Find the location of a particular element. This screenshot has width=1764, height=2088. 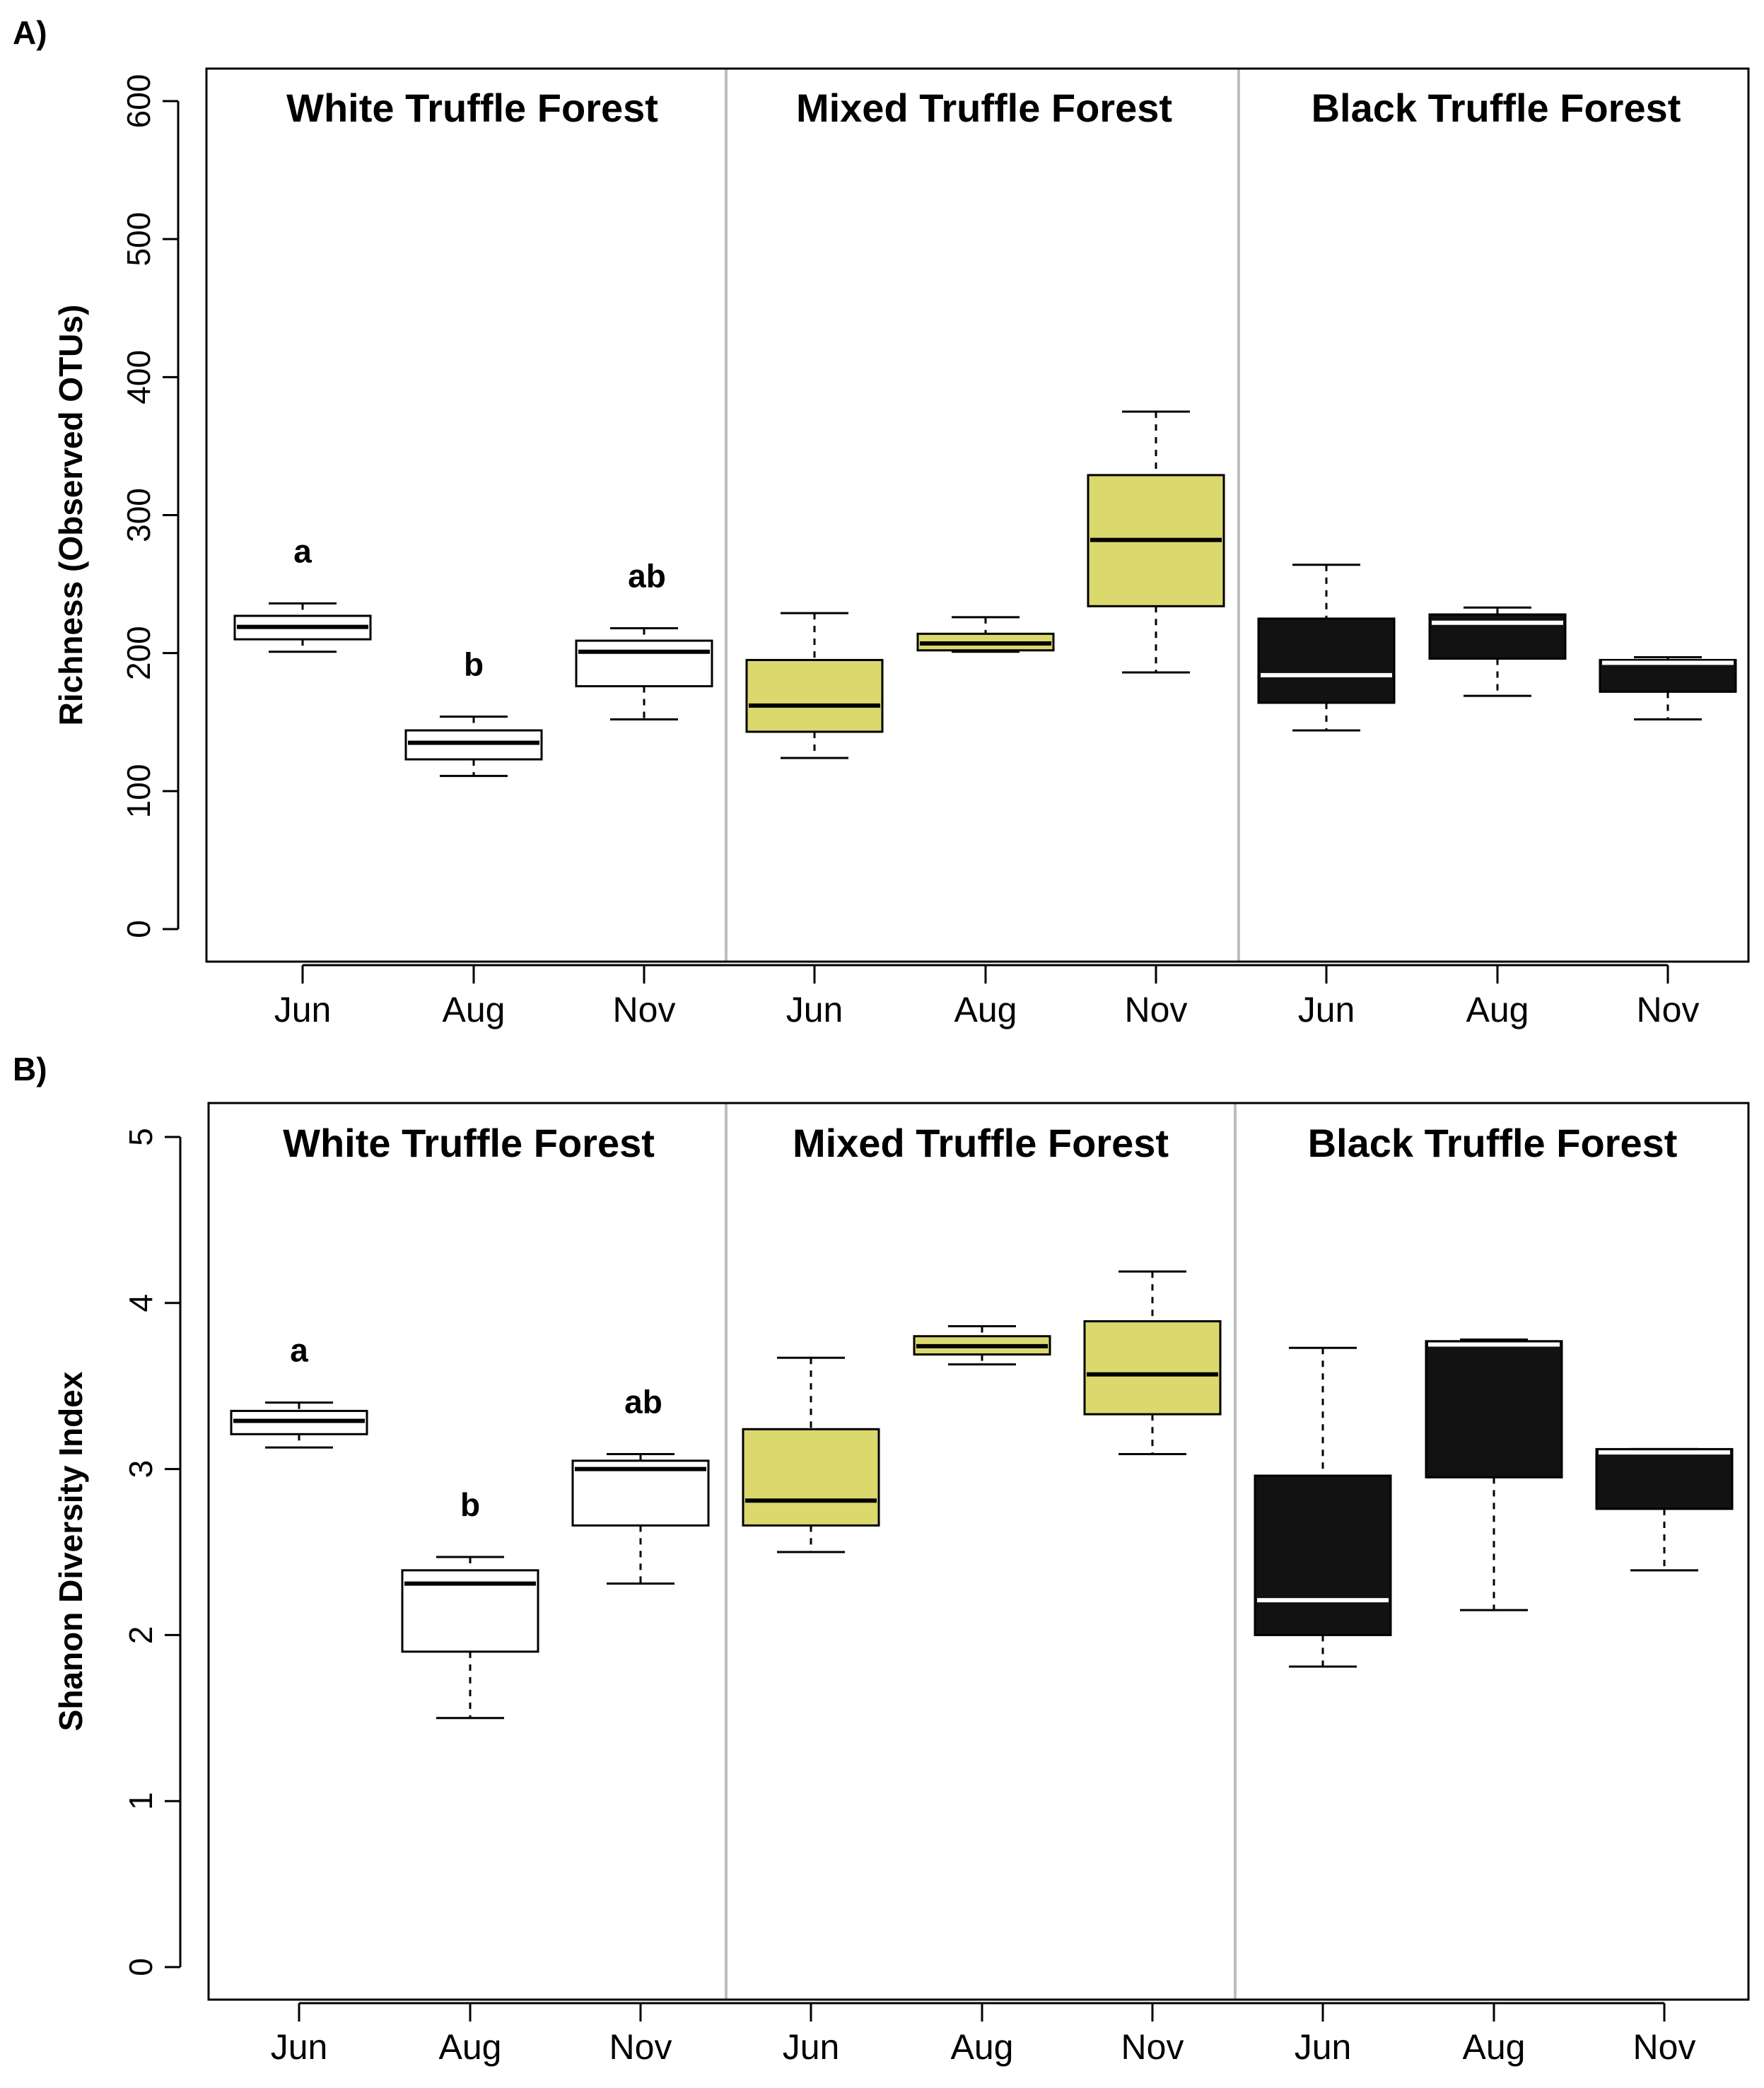

y-tick-label: 1 is located at coordinates (140, 1801).